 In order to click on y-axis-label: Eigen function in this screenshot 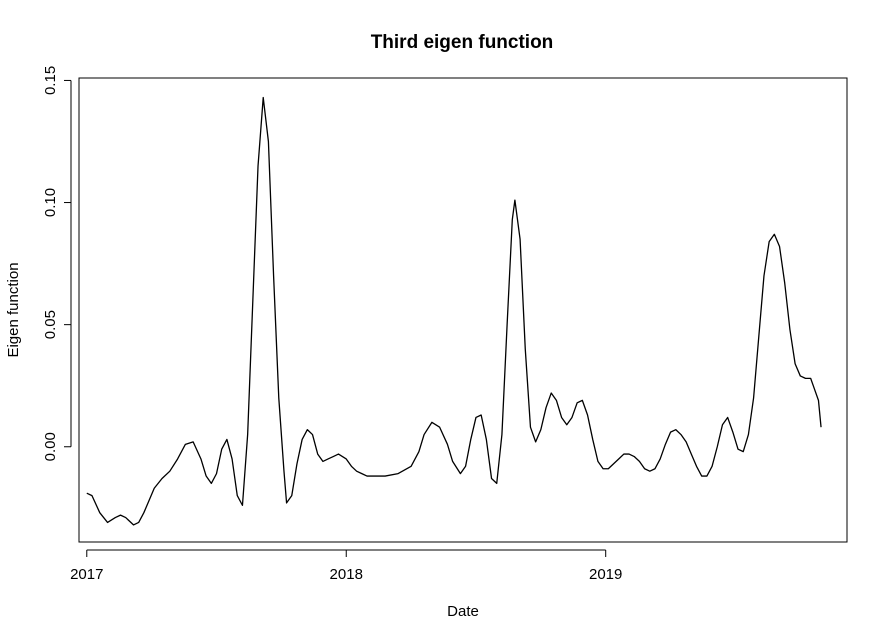, I will do `click(13, 309)`.